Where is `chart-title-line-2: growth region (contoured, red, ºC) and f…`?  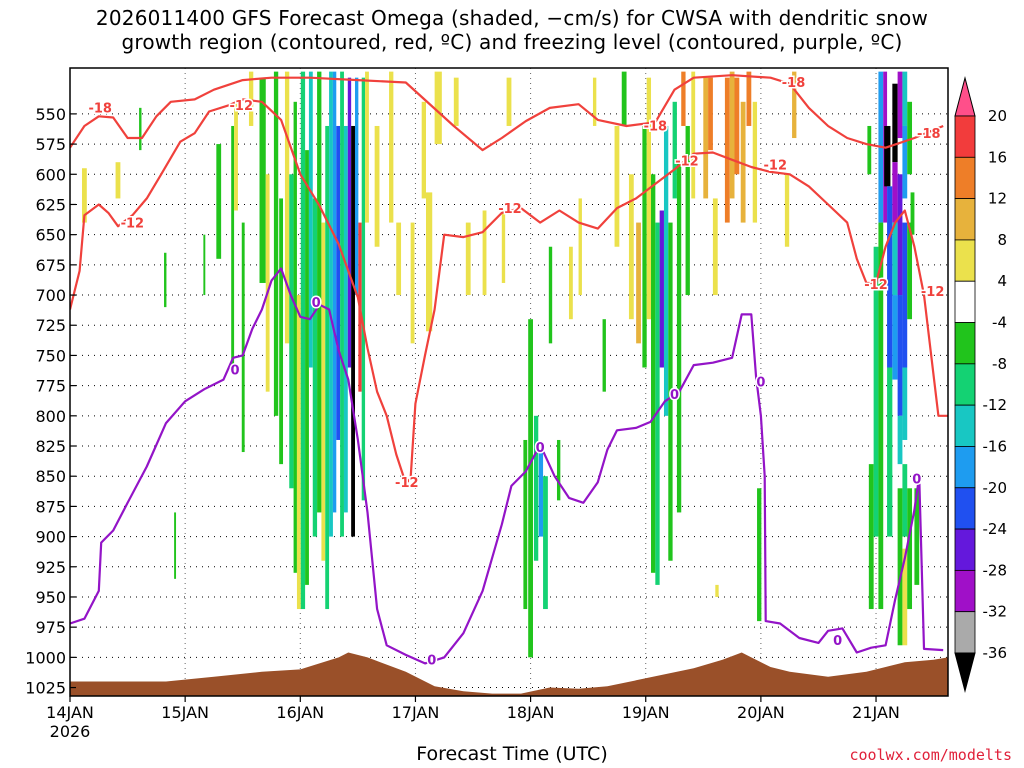 chart-title-line-2: growth region (contoured, red, ºC) and f… is located at coordinates (512, 42).